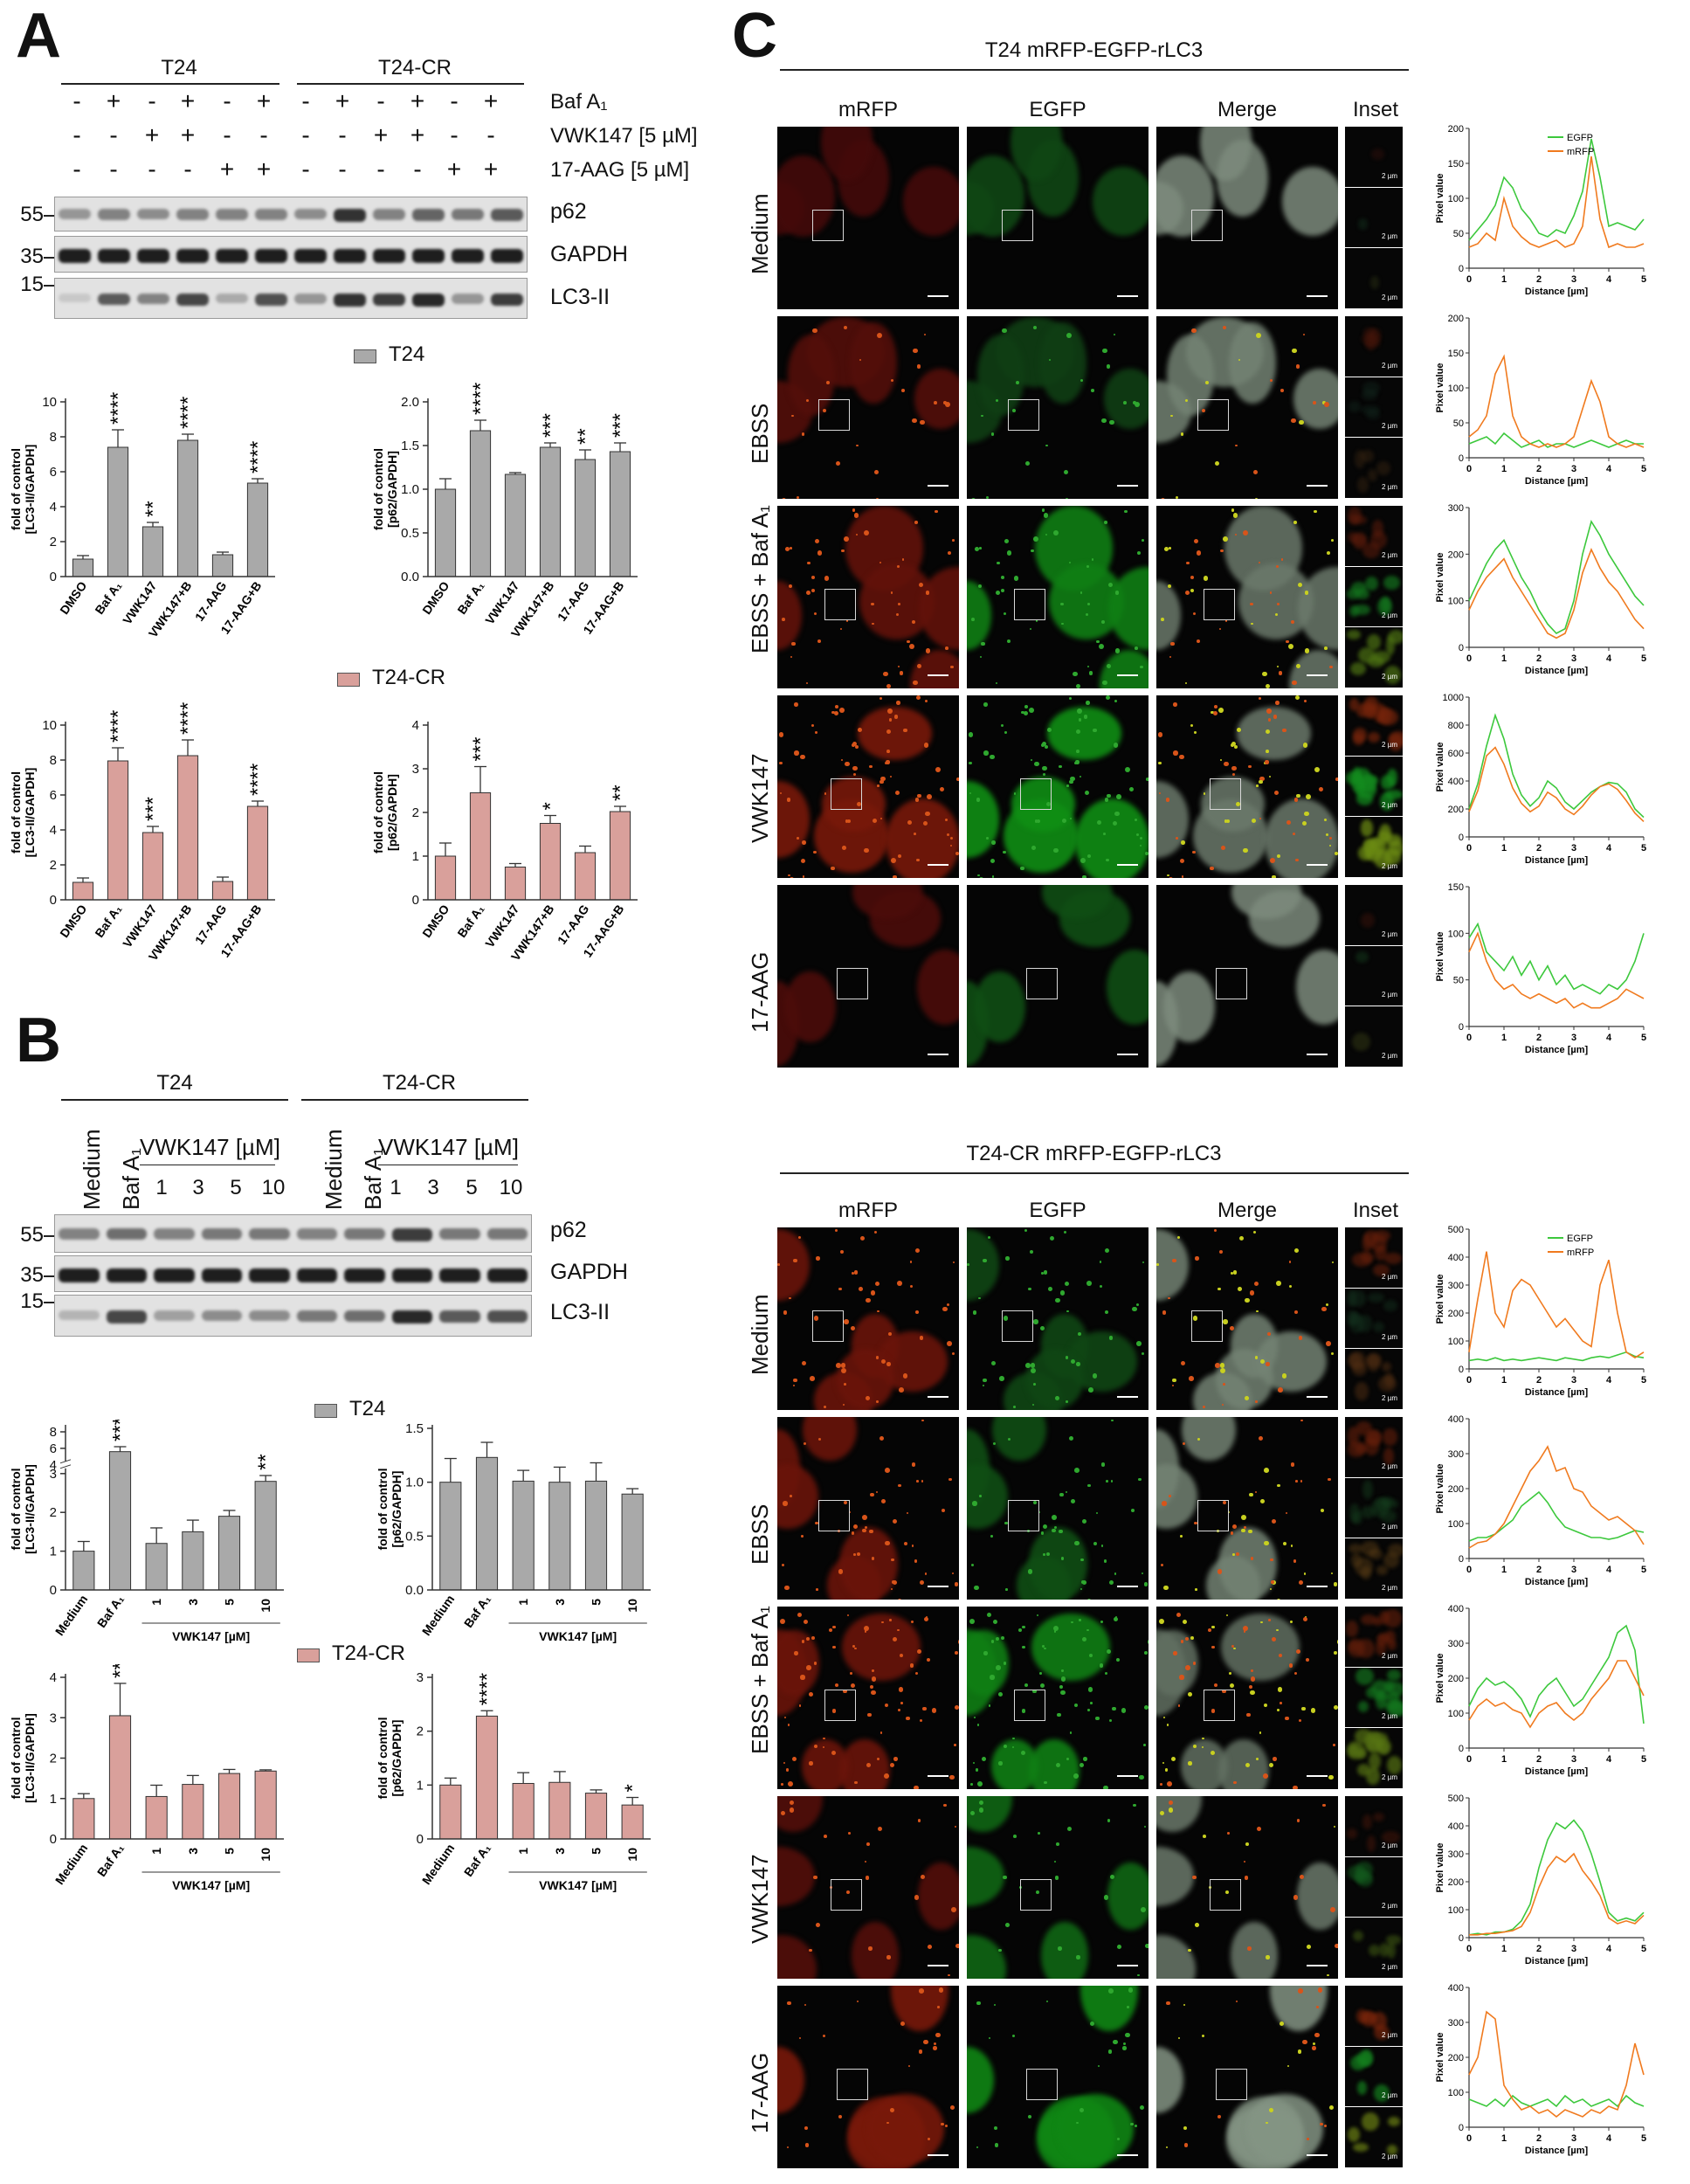 The width and height of the screenshot is (1690, 2184). What do you see at coordinates (211, 600) in the screenshot?
I see `category-label: 17-AAG` at bounding box center [211, 600].